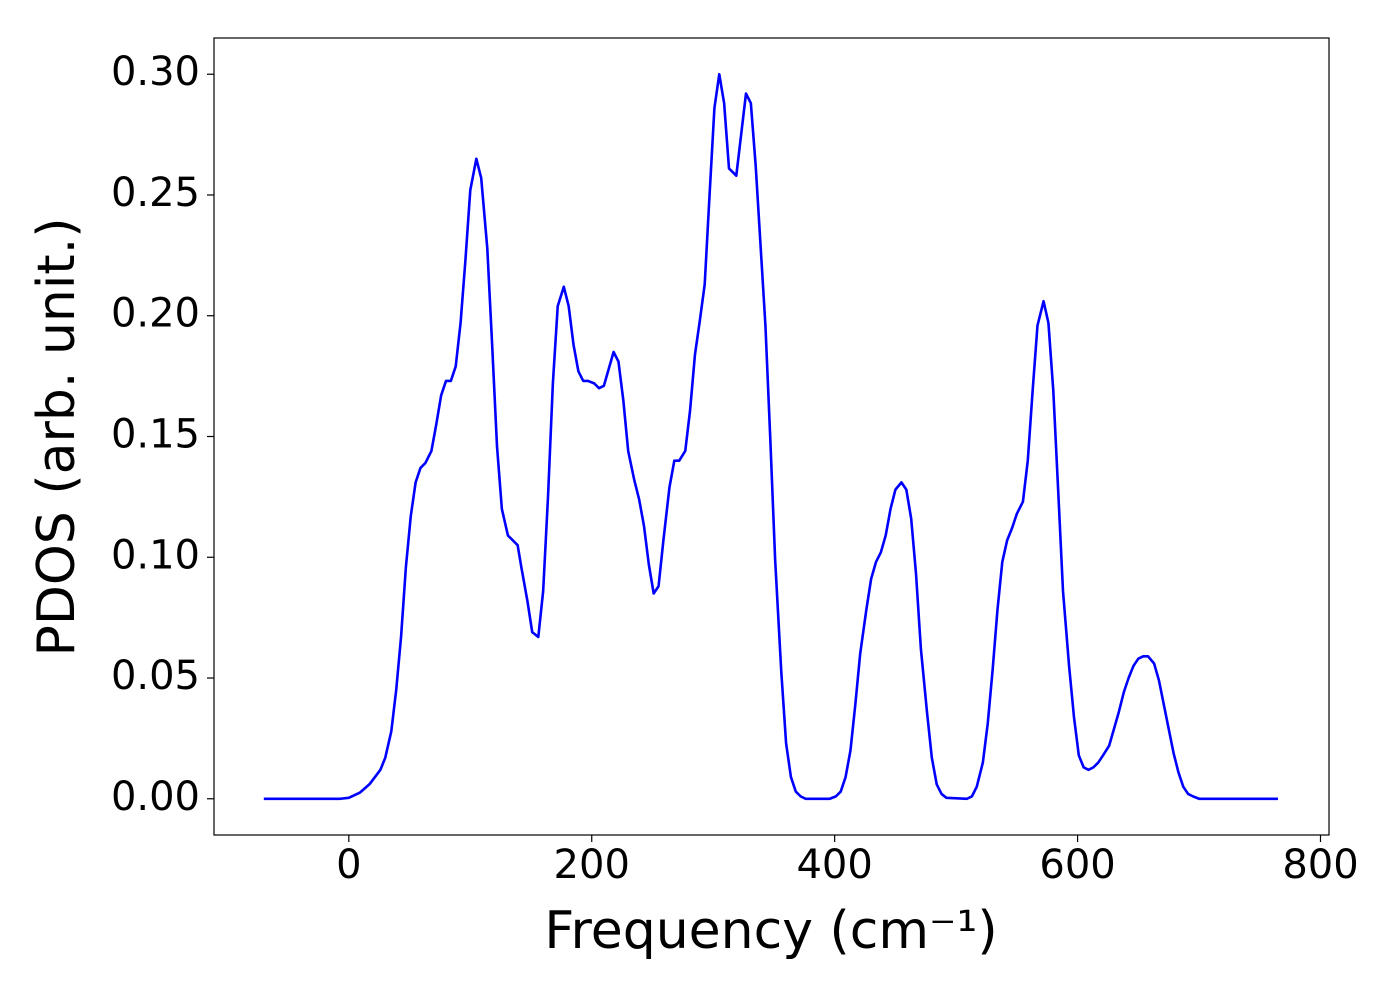  I want to click on x-tick-label: 200, so click(592, 865).